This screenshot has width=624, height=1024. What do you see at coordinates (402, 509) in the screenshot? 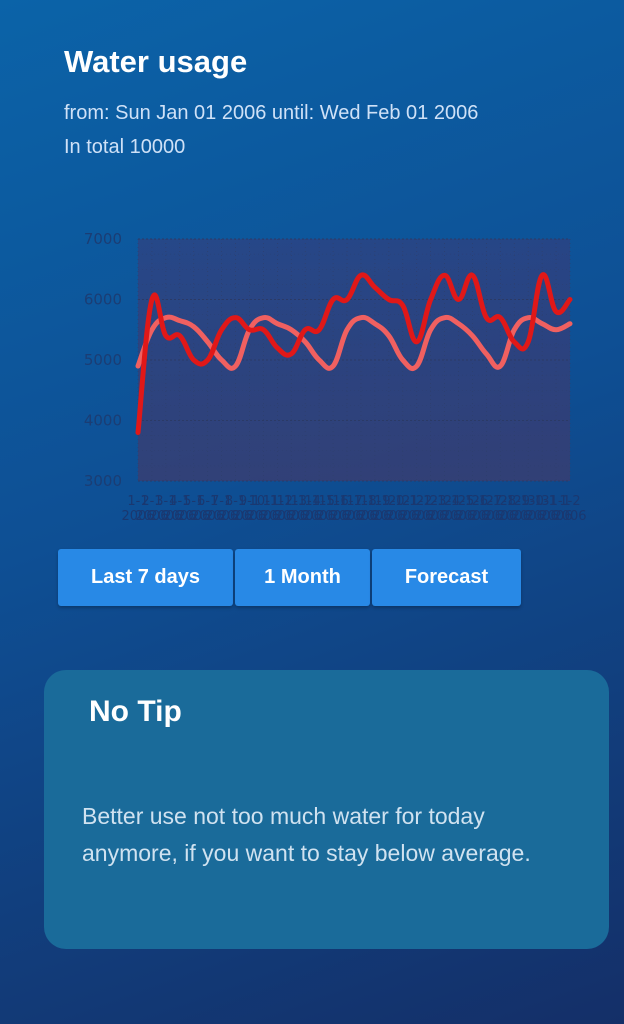
I see `x-tick-label: 20-1 2006` at bounding box center [402, 509].